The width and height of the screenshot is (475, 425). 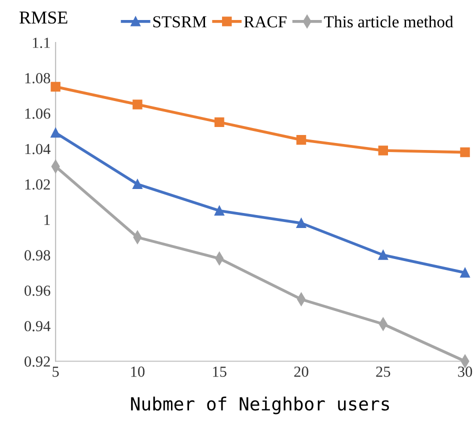 What do you see at coordinates (37, 361) in the screenshot?
I see `y-tick-label: 0.92` at bounding box center [37, 361].